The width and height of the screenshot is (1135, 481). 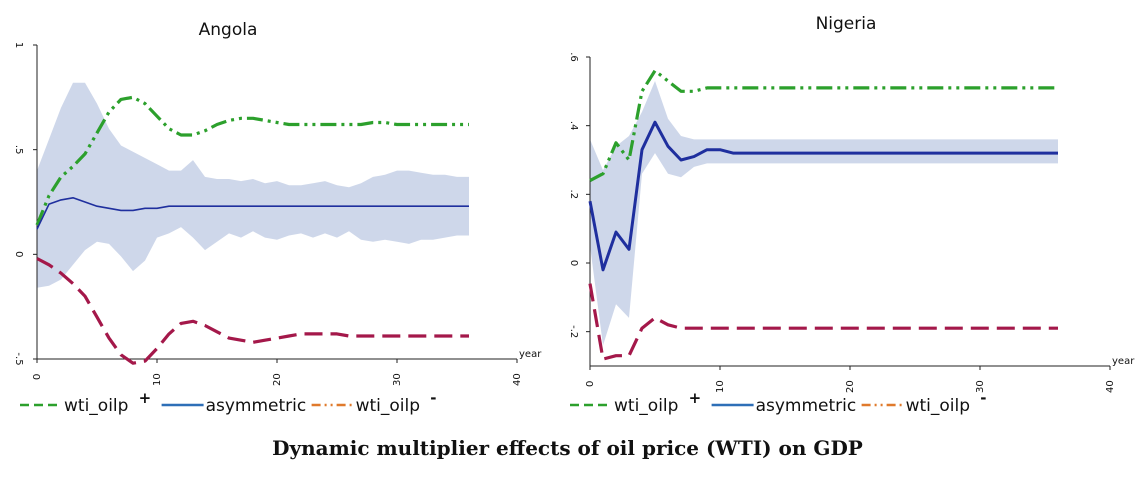 What do you see at coordinates (228, 30) in the screenshot?
I see `chart-title: Angola` at bounding box center [228, 30].